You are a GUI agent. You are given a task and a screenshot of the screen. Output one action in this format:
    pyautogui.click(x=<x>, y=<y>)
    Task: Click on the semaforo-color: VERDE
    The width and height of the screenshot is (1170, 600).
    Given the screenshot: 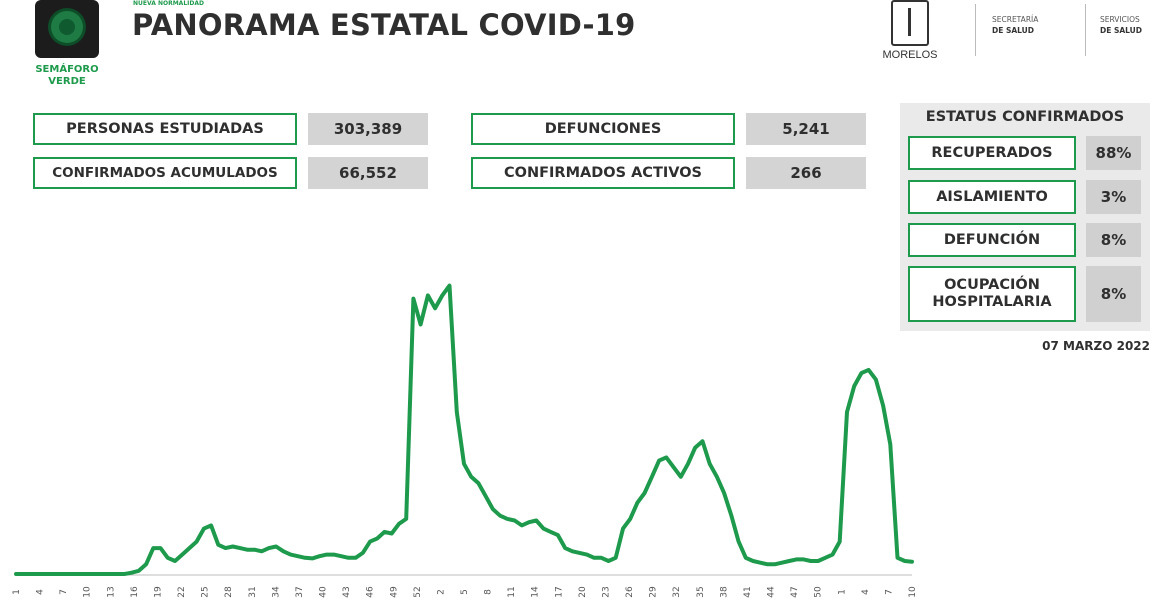 What is the action you would take?
    pyautogui.click(x=67, y=81)
    